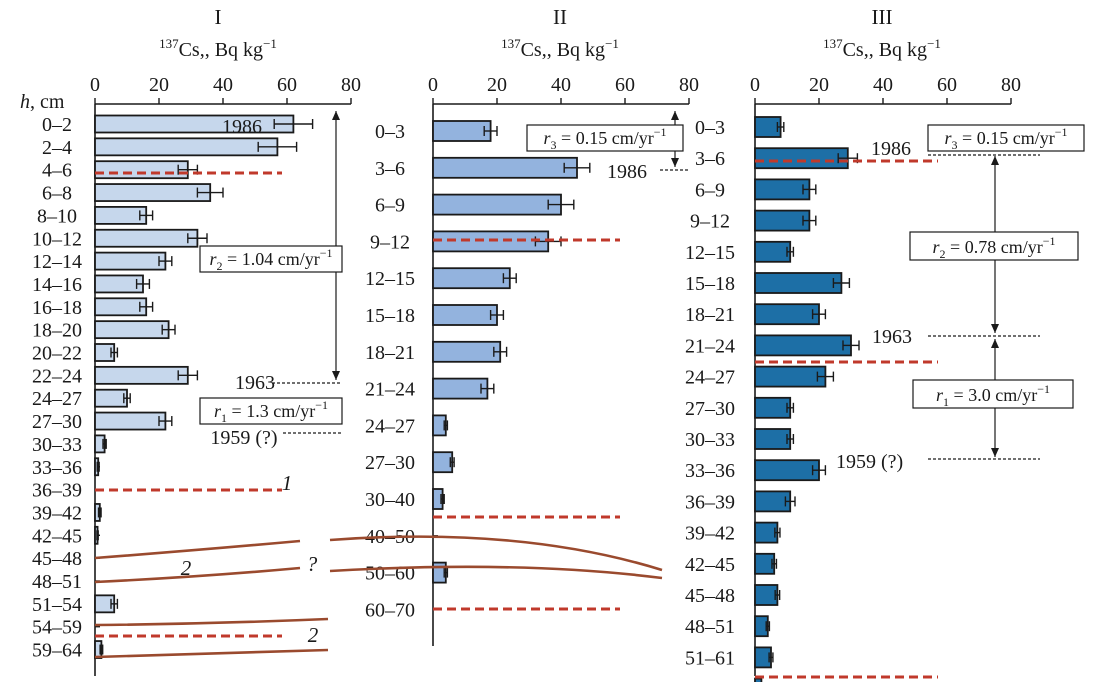  Describe the element at coordinates (1011, 85) in the screenshot. I see `x-tick-label: 80` at that location.